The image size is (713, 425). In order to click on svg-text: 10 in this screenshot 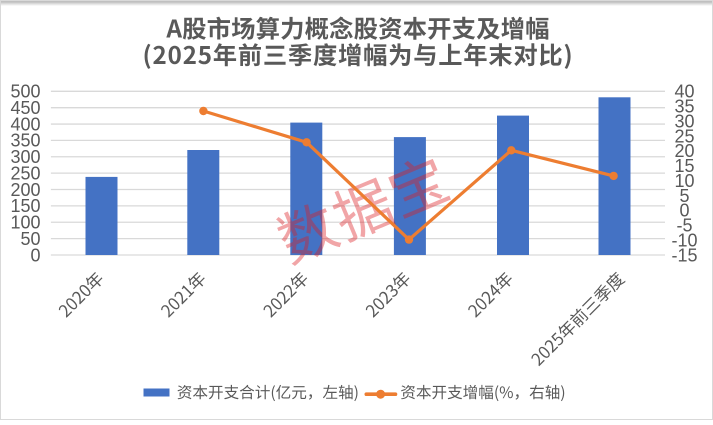, I will do `click(684, 181)`.